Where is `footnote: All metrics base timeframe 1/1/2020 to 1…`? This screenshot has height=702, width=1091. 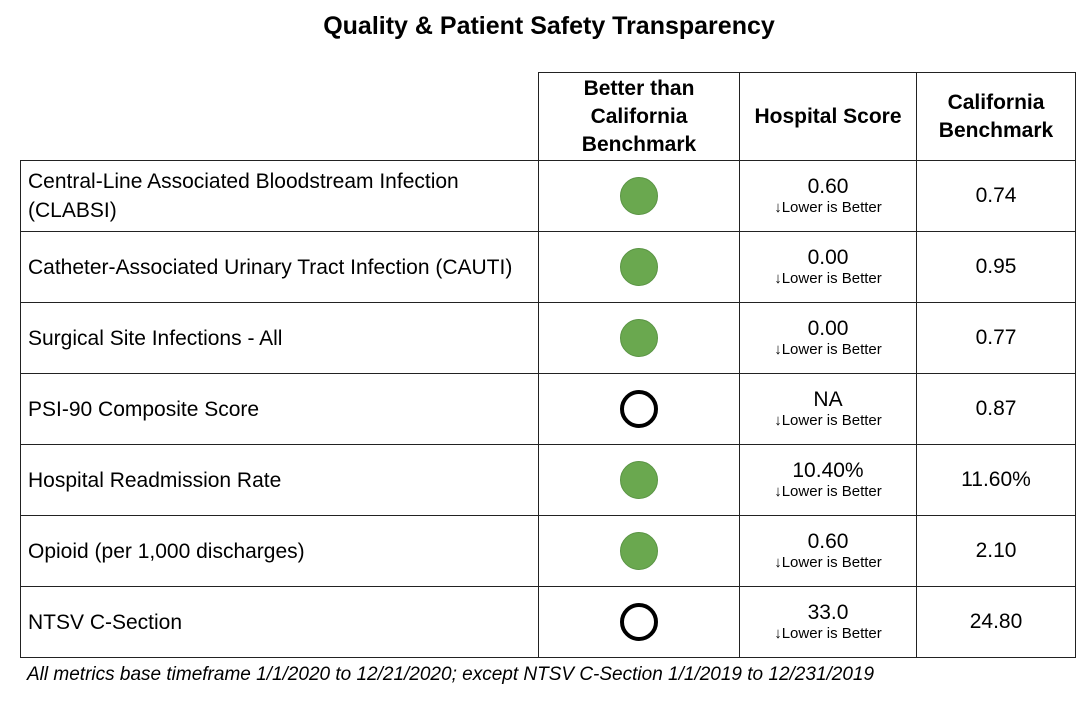
footnote: All metrics base timeframe 1/1/2020 to 1… is located at coordinates (451, 674).